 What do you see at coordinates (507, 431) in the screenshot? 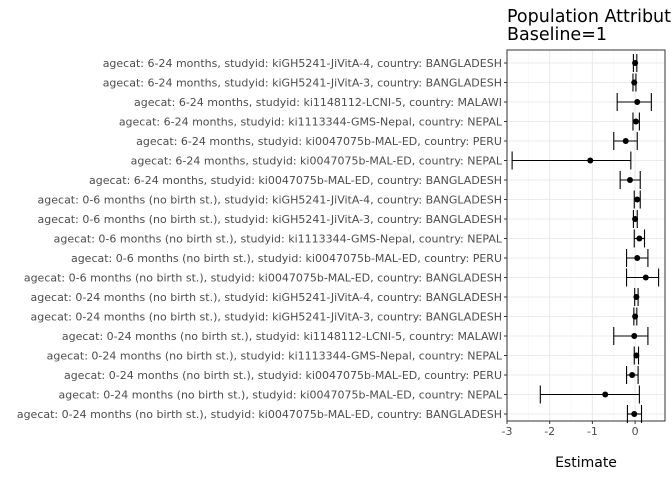
I see `x-tick-label: -3` at bounding box center [507, 431].